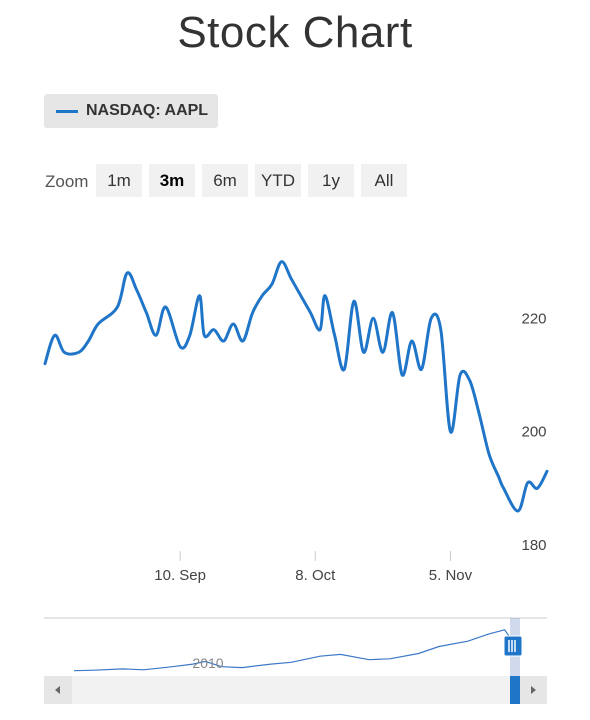 Image resolution: width=590 pixels, height=720 pixels. I want to click on navigator: 2010, so click(295, 660).